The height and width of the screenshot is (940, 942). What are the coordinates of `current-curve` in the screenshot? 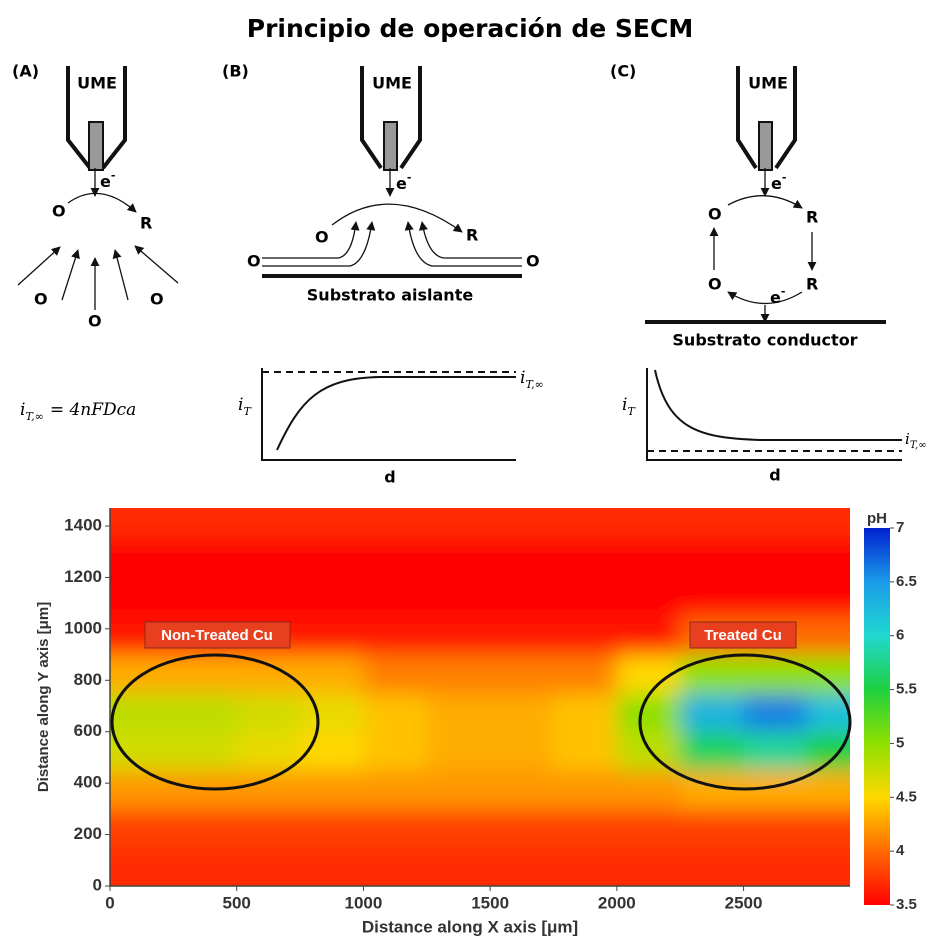 It's located at (778, 405).